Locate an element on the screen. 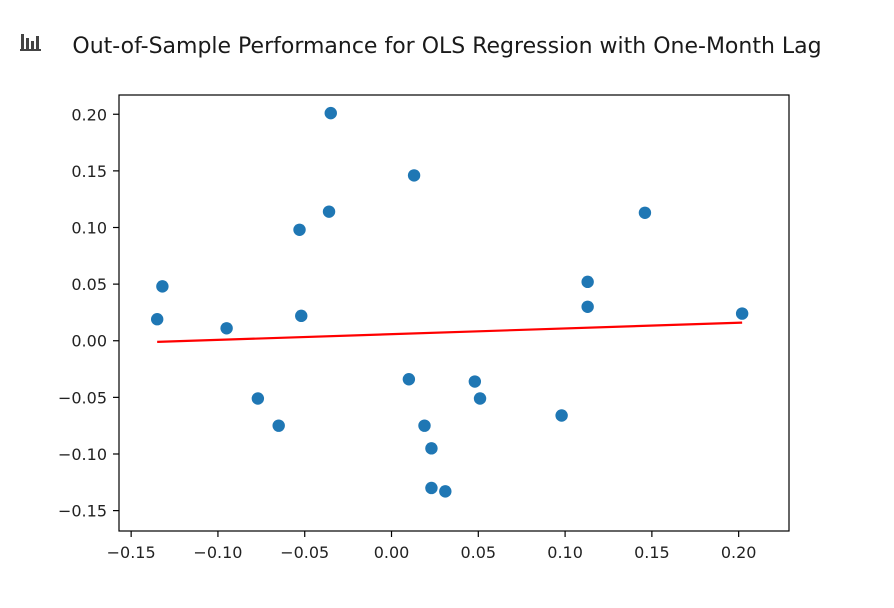 The height and width of the screenshot is (608, 894). x-tick-label: −0.05 is located at coordinates (304, 552).